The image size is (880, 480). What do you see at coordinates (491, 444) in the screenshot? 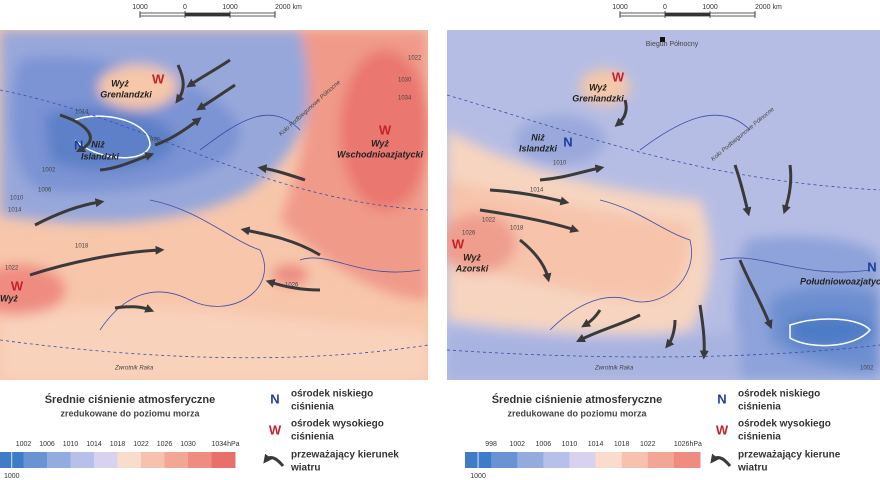
I see `legend-scale-label: 998` at bounding box center [491, 444].